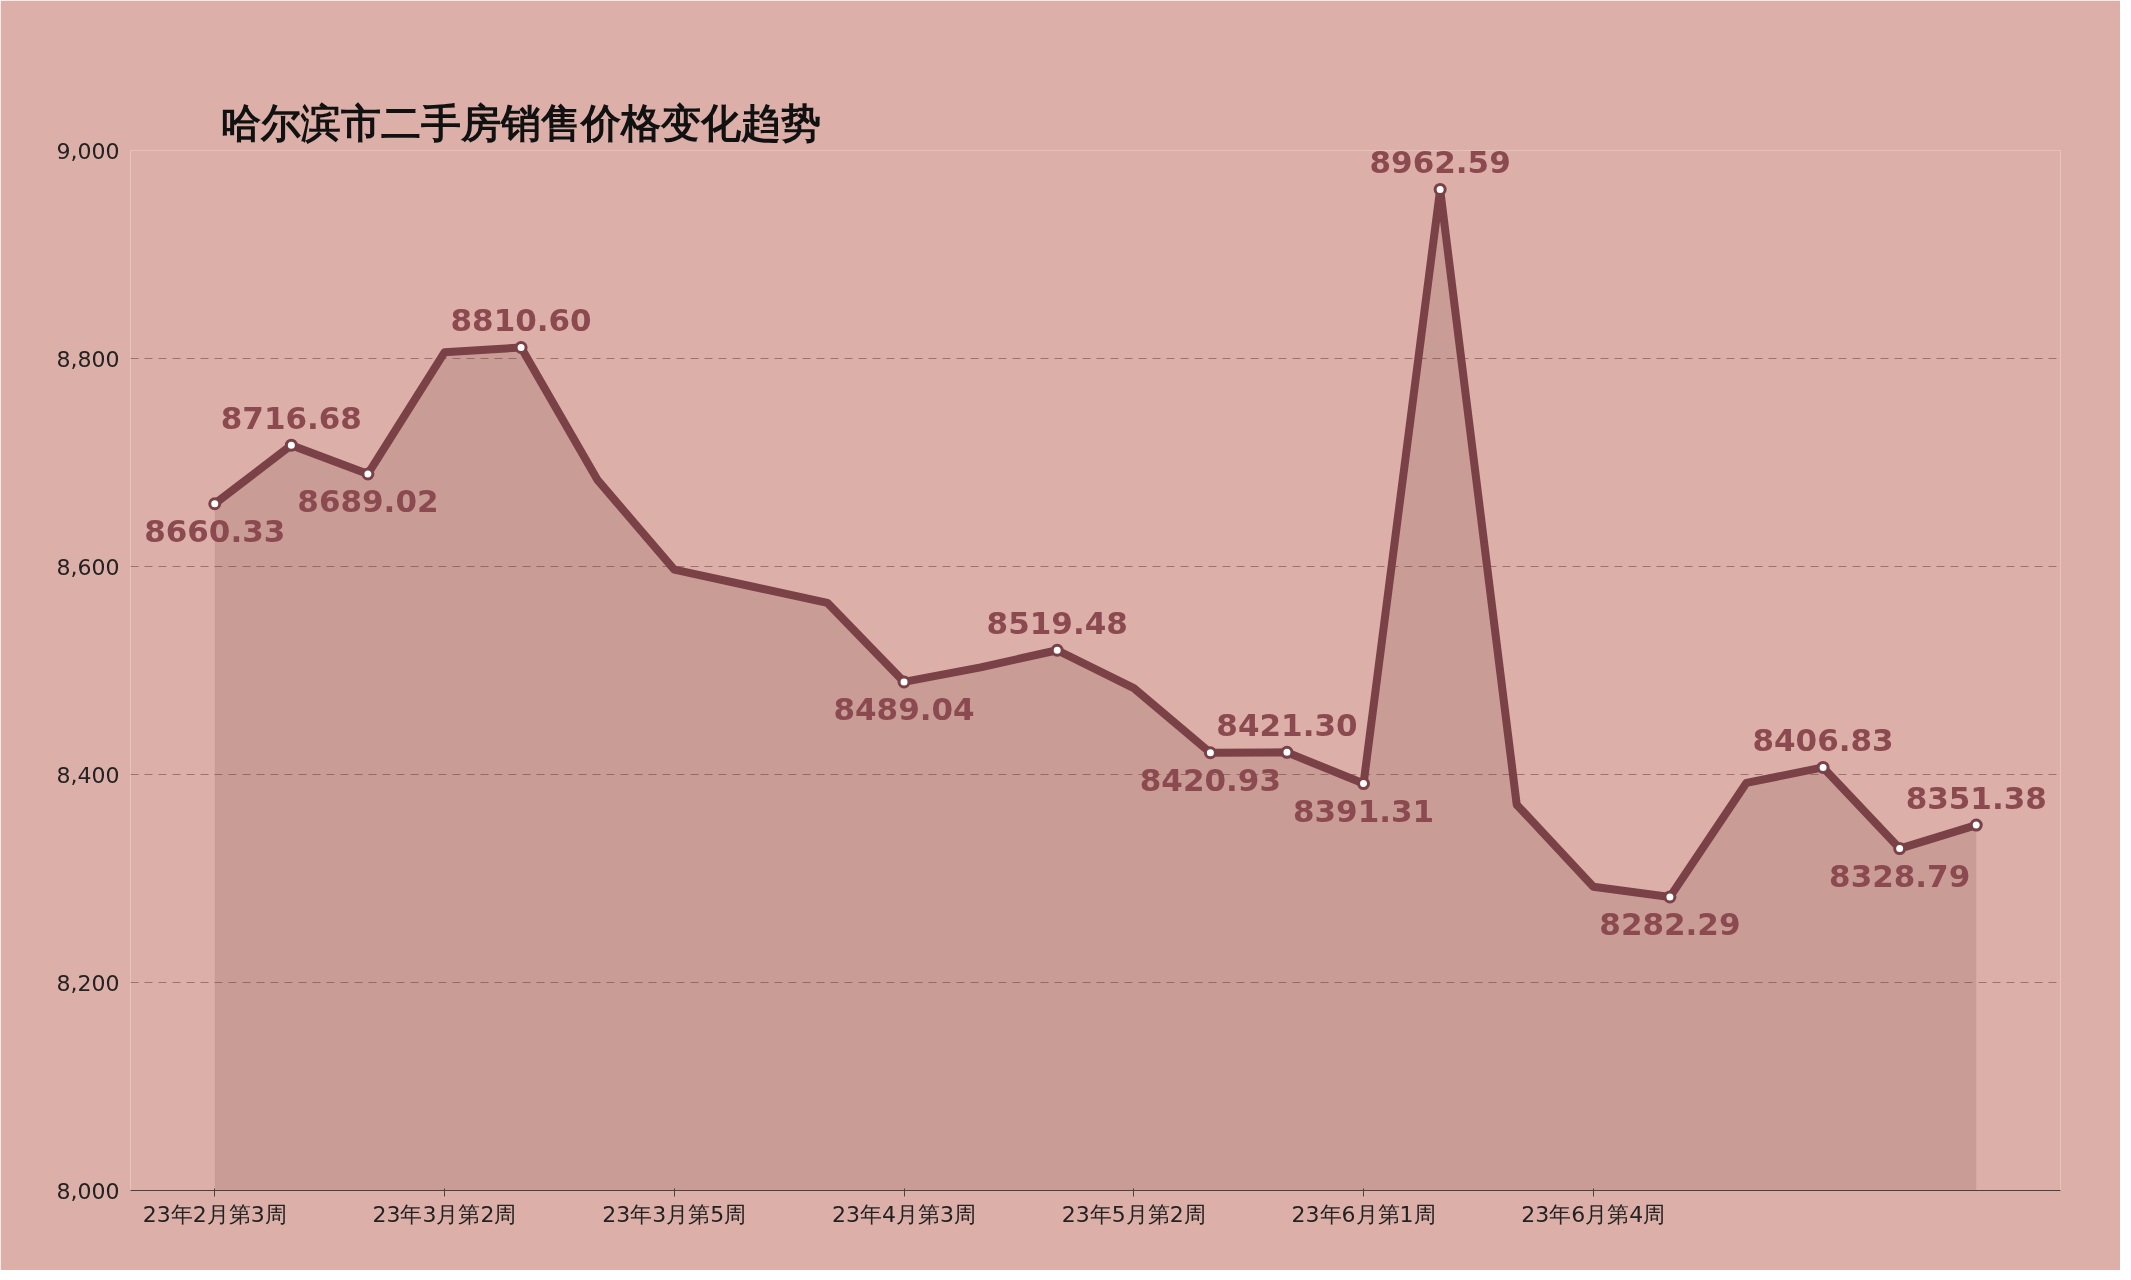 This screenshot has height=1280, width=2131. What do you see at coordinates (904, 708) in the screenshot?
I see `data-label: 8489.04` at bounding box center [904, 708].